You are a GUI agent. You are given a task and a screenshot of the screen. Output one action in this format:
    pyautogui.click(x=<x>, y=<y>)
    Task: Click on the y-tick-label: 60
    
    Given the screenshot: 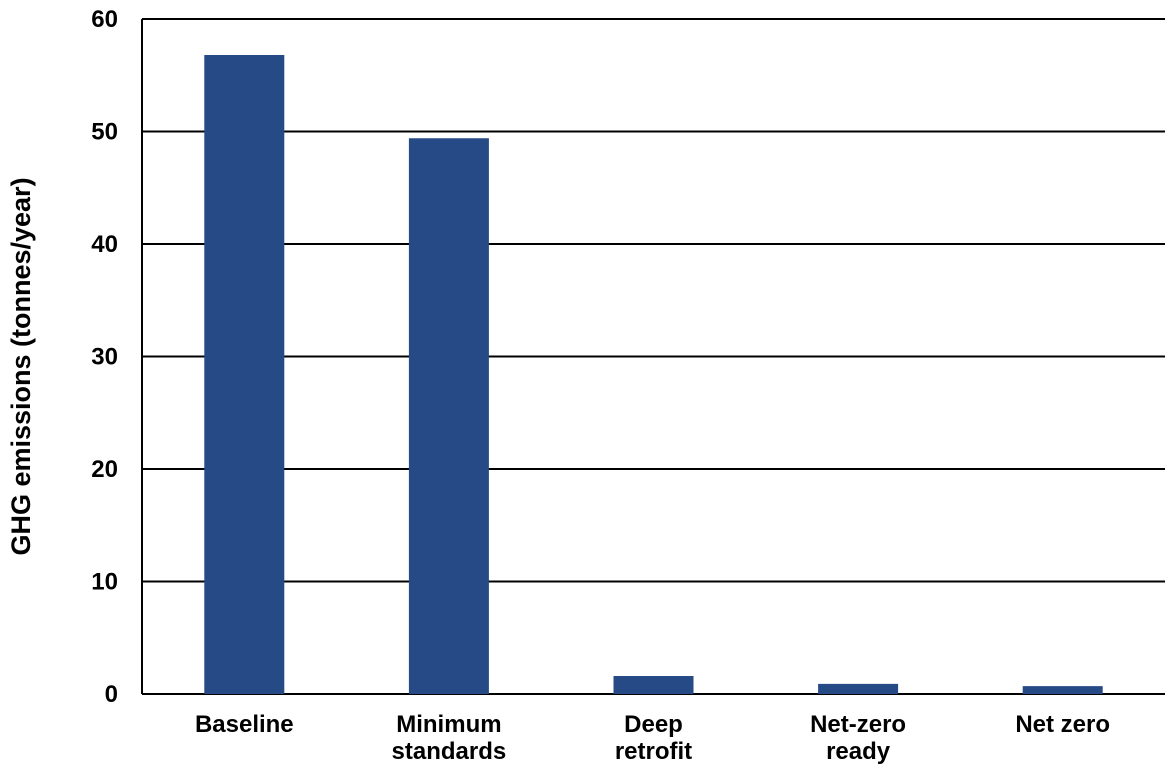 What is the action you would take?
    pyautogui.click(x=104, y=19)
    